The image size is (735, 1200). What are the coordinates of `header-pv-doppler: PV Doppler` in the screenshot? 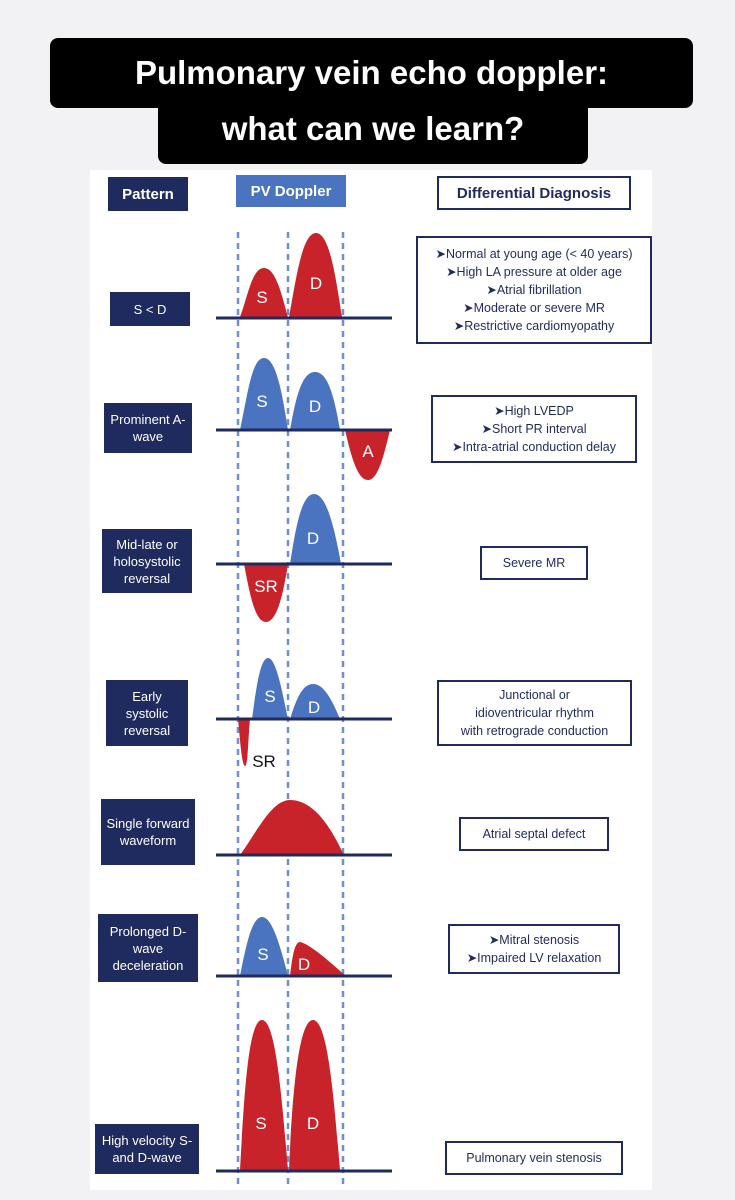 It's located at (291, 191).